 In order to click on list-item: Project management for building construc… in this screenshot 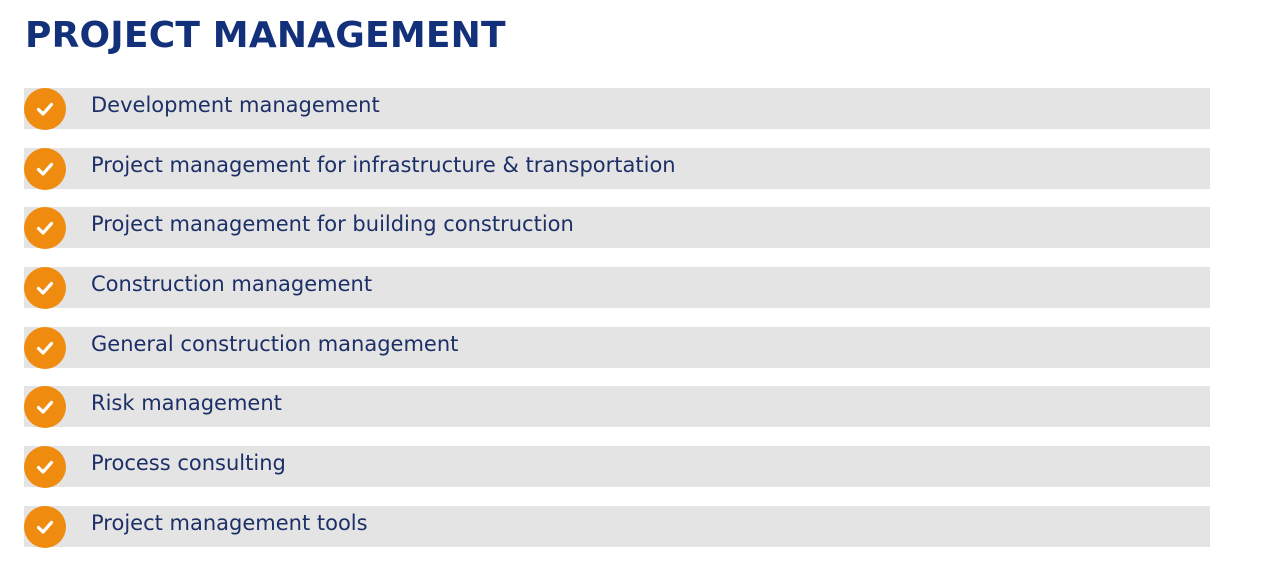, I will do `click(617, 228)`.